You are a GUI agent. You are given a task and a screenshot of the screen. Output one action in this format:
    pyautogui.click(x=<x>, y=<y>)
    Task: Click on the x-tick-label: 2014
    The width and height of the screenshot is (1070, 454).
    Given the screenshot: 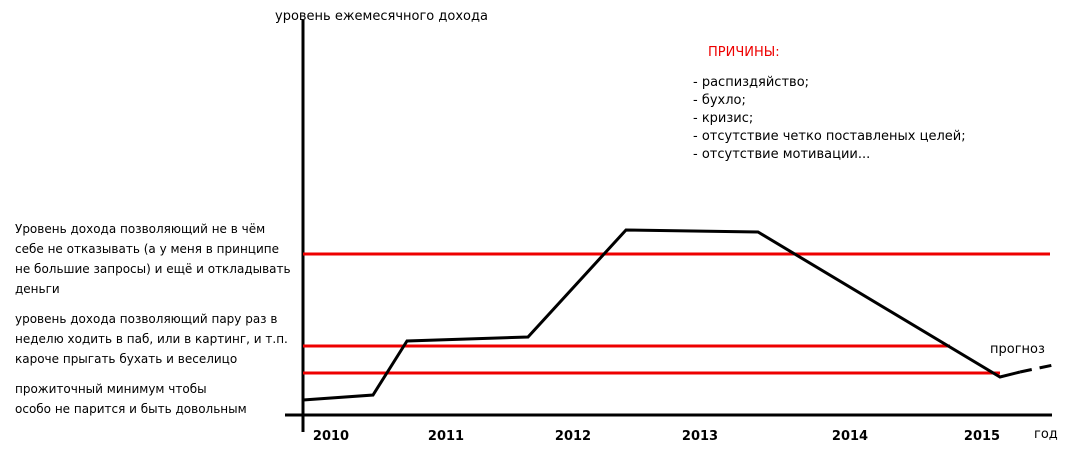 What is the action you would take?
    pyautogui.click(x=850, y=436)
    